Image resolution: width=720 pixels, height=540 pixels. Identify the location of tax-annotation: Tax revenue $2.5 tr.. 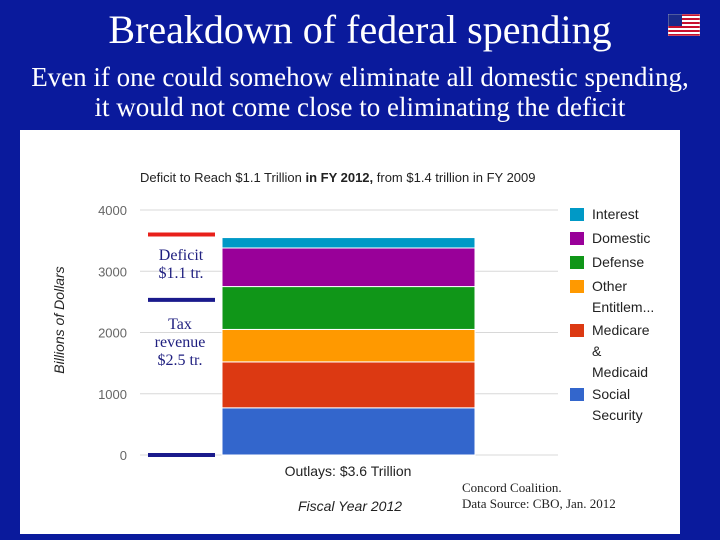
(180, 343).